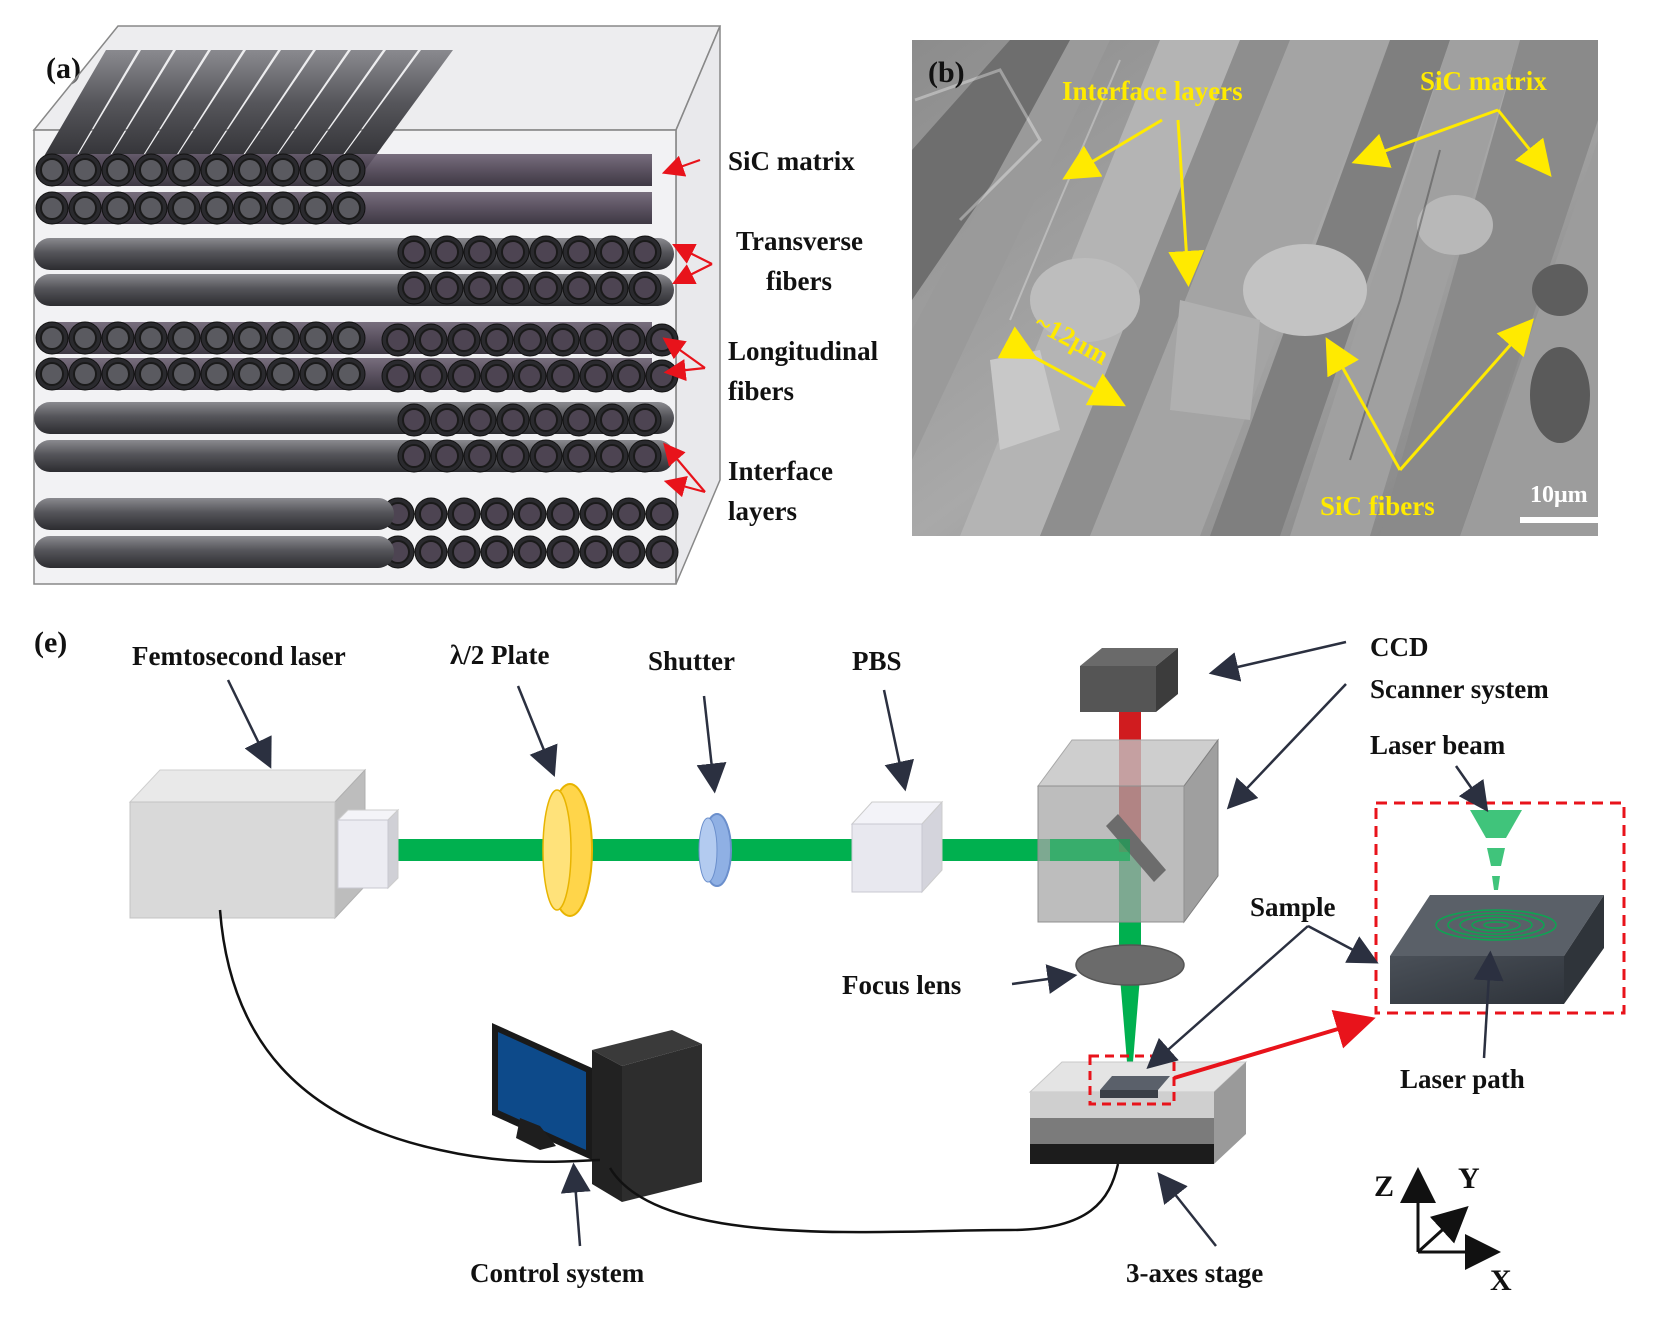  What do you see at coordinates (1274, 289) in the screenshot?
I see `sem-arrows` at bounding box center [1274, 289].